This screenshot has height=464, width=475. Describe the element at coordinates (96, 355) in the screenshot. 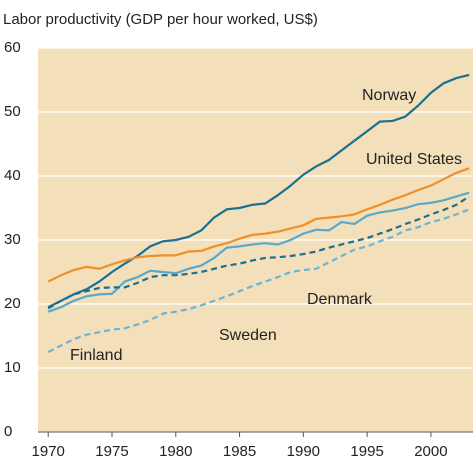

I see `series-label: Finland` at that location.